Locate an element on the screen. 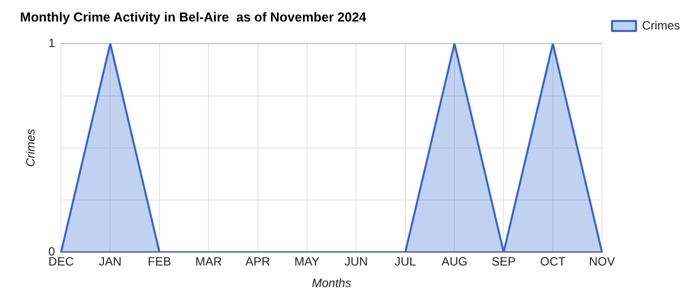 The height and width of the screenshot is (300, 700). x-tick-label: SEP is located at coordinates (504, 261).